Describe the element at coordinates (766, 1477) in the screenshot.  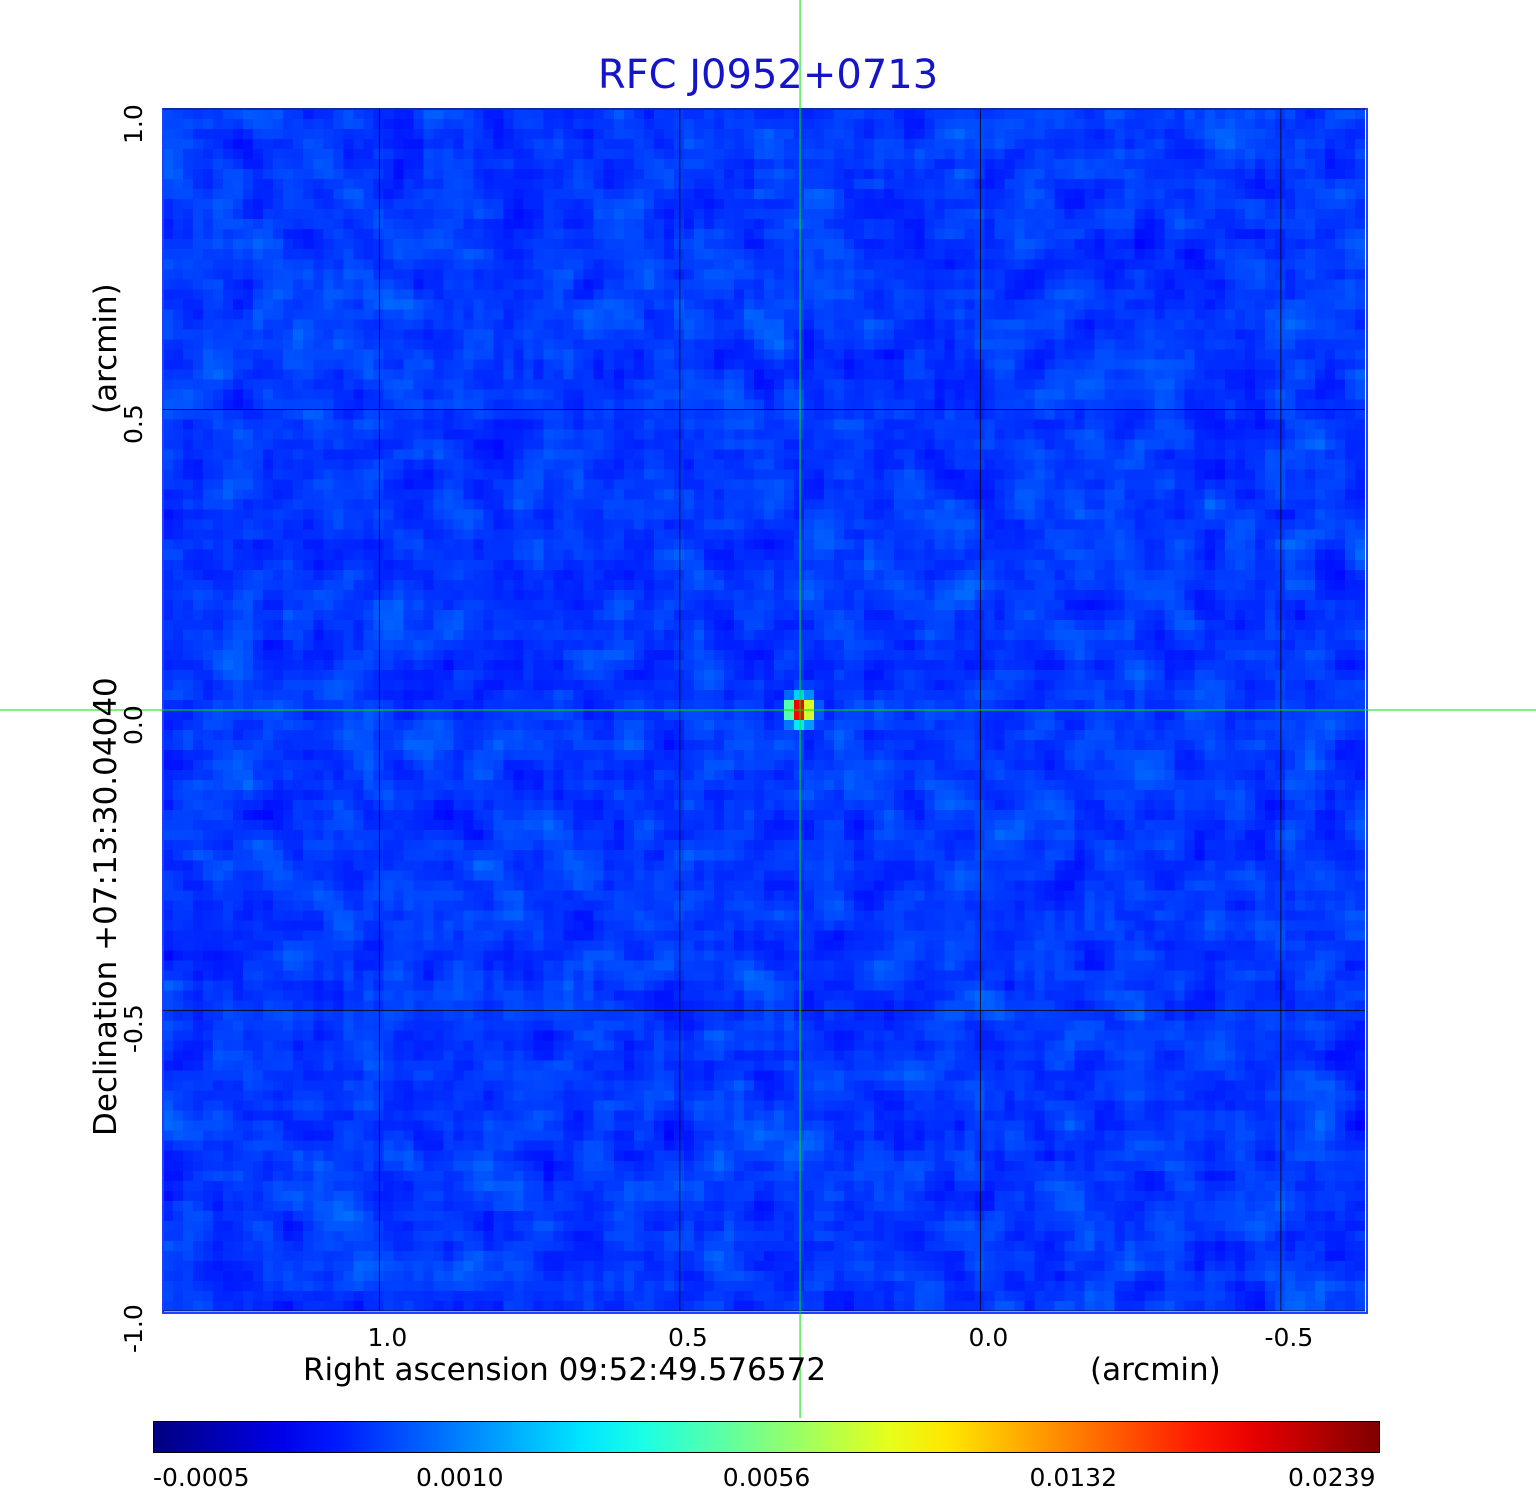
I see `colorbar-tick-label: 0.0056` at that location.